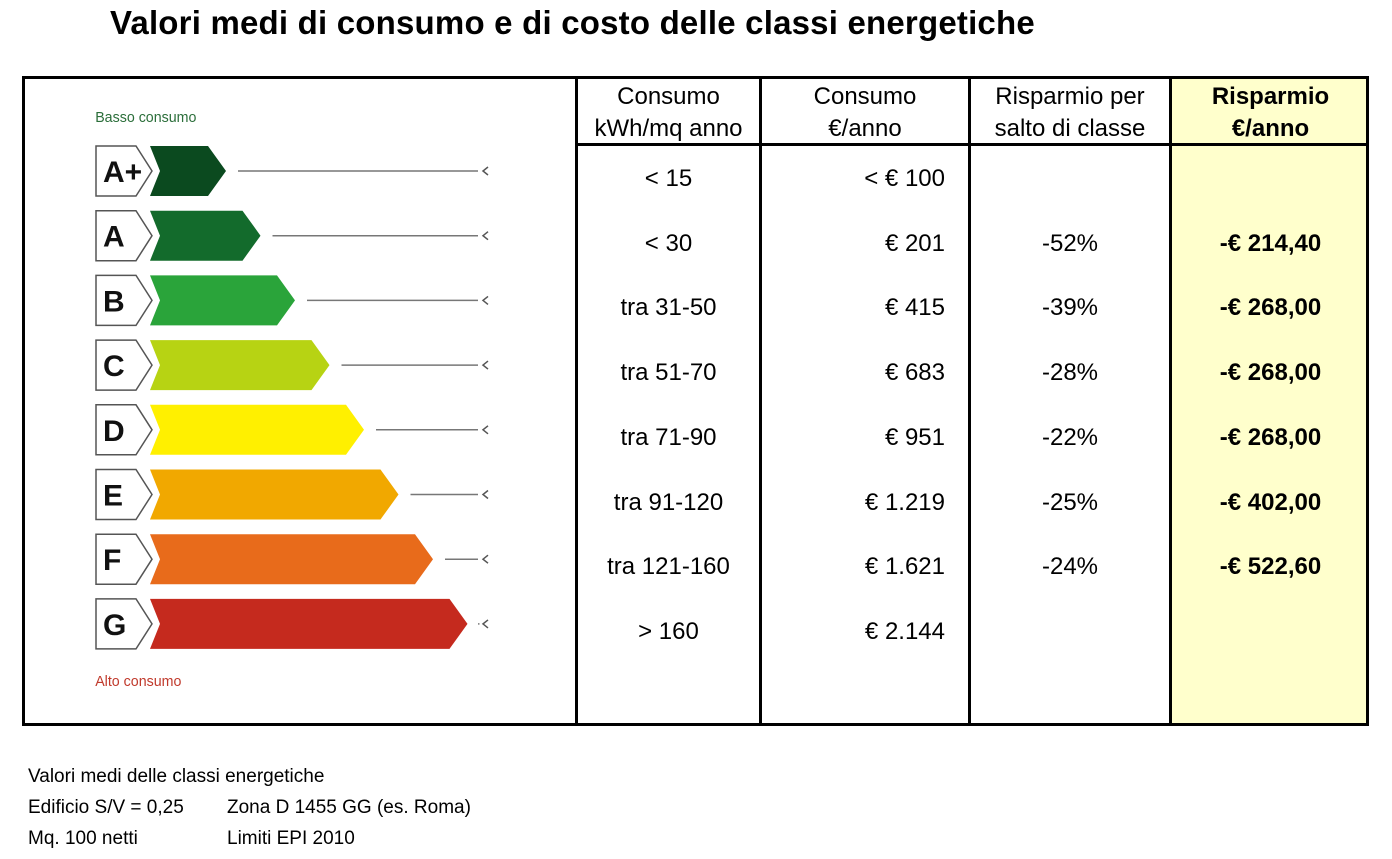 Image resolution: width=1392 pixels, height=859 pixels. What do you see at coordinates (668, 437) in the screenshot?
I see `cell-consumo-kwh: tra 71-90` at bounding box center [668, 437].